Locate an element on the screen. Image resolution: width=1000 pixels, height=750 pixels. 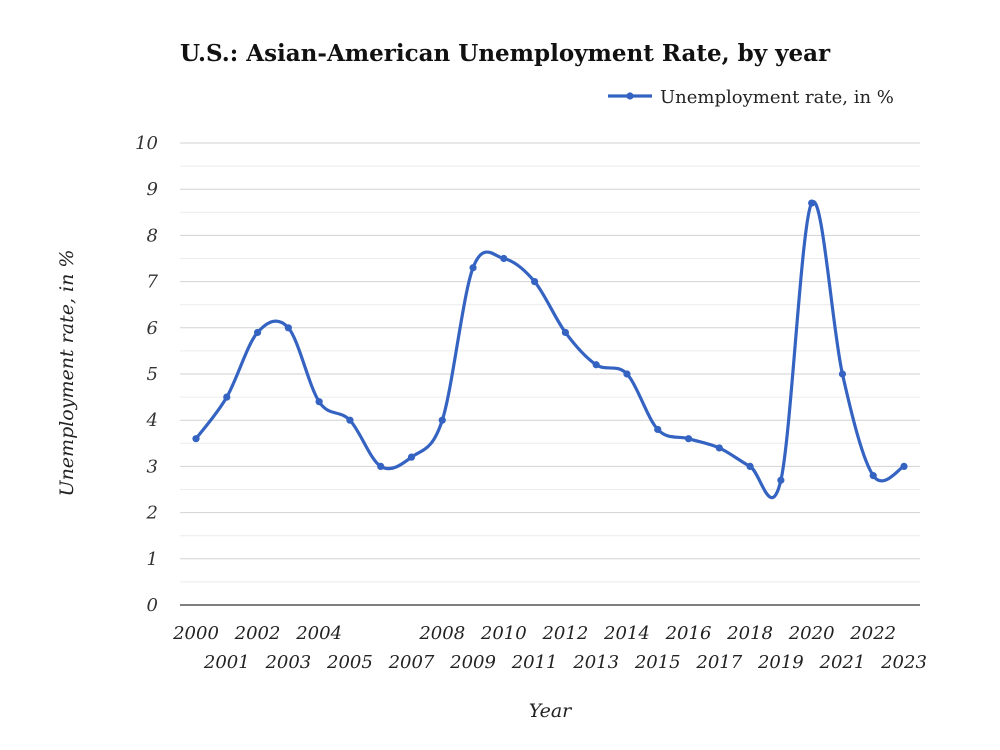
y-tick-label: 9 is located at coordinates (152, 189).